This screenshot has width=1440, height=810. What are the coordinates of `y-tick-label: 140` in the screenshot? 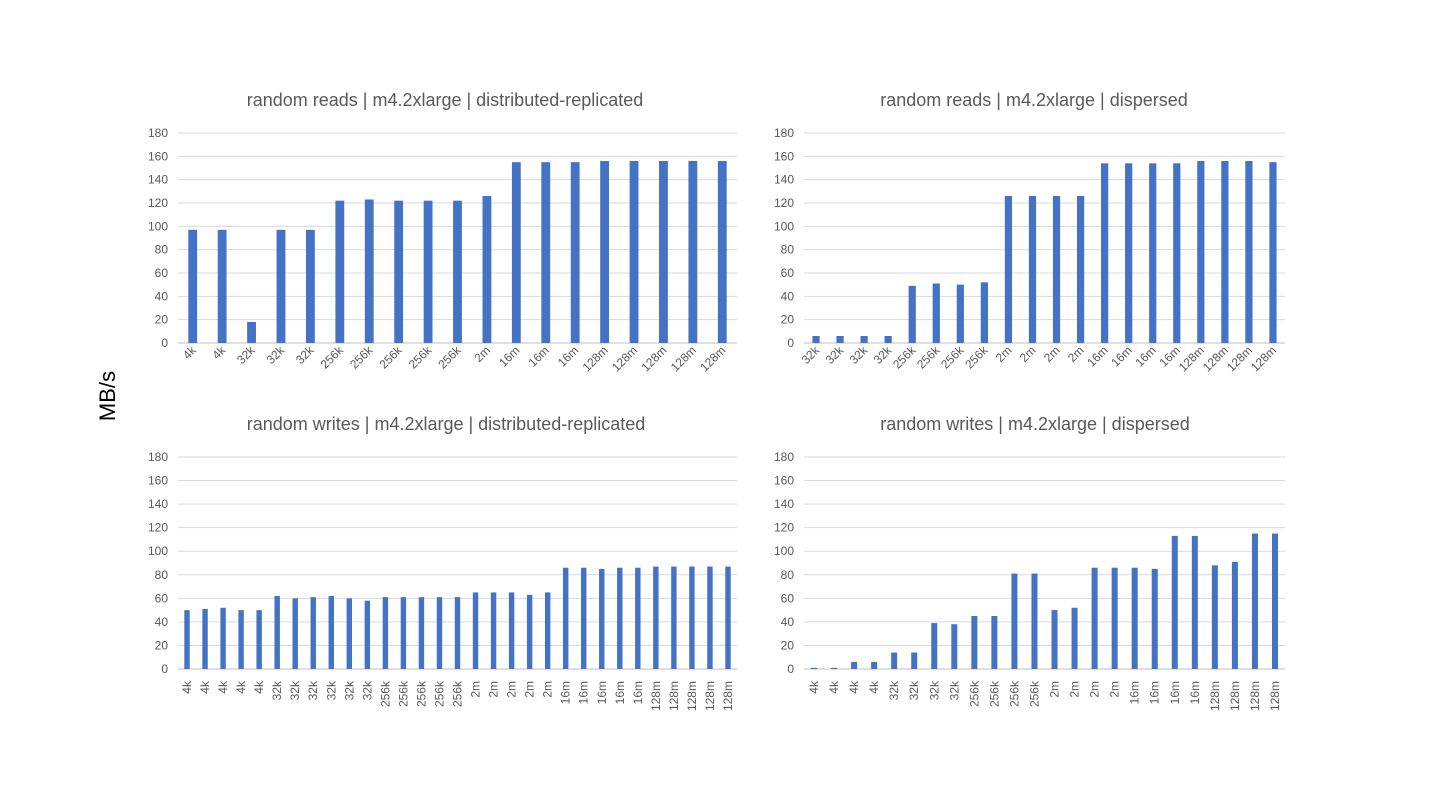 It's located at (784, 504).